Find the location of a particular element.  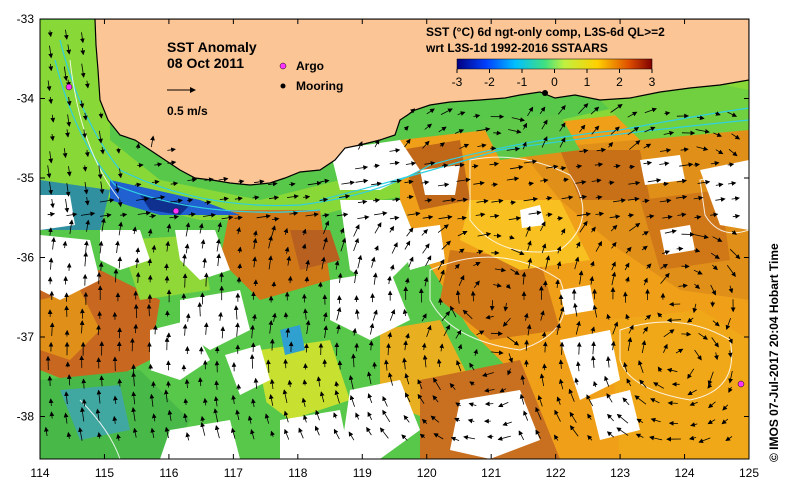

colorbar-tick-label: 1 is located at coordinates (587, 82).